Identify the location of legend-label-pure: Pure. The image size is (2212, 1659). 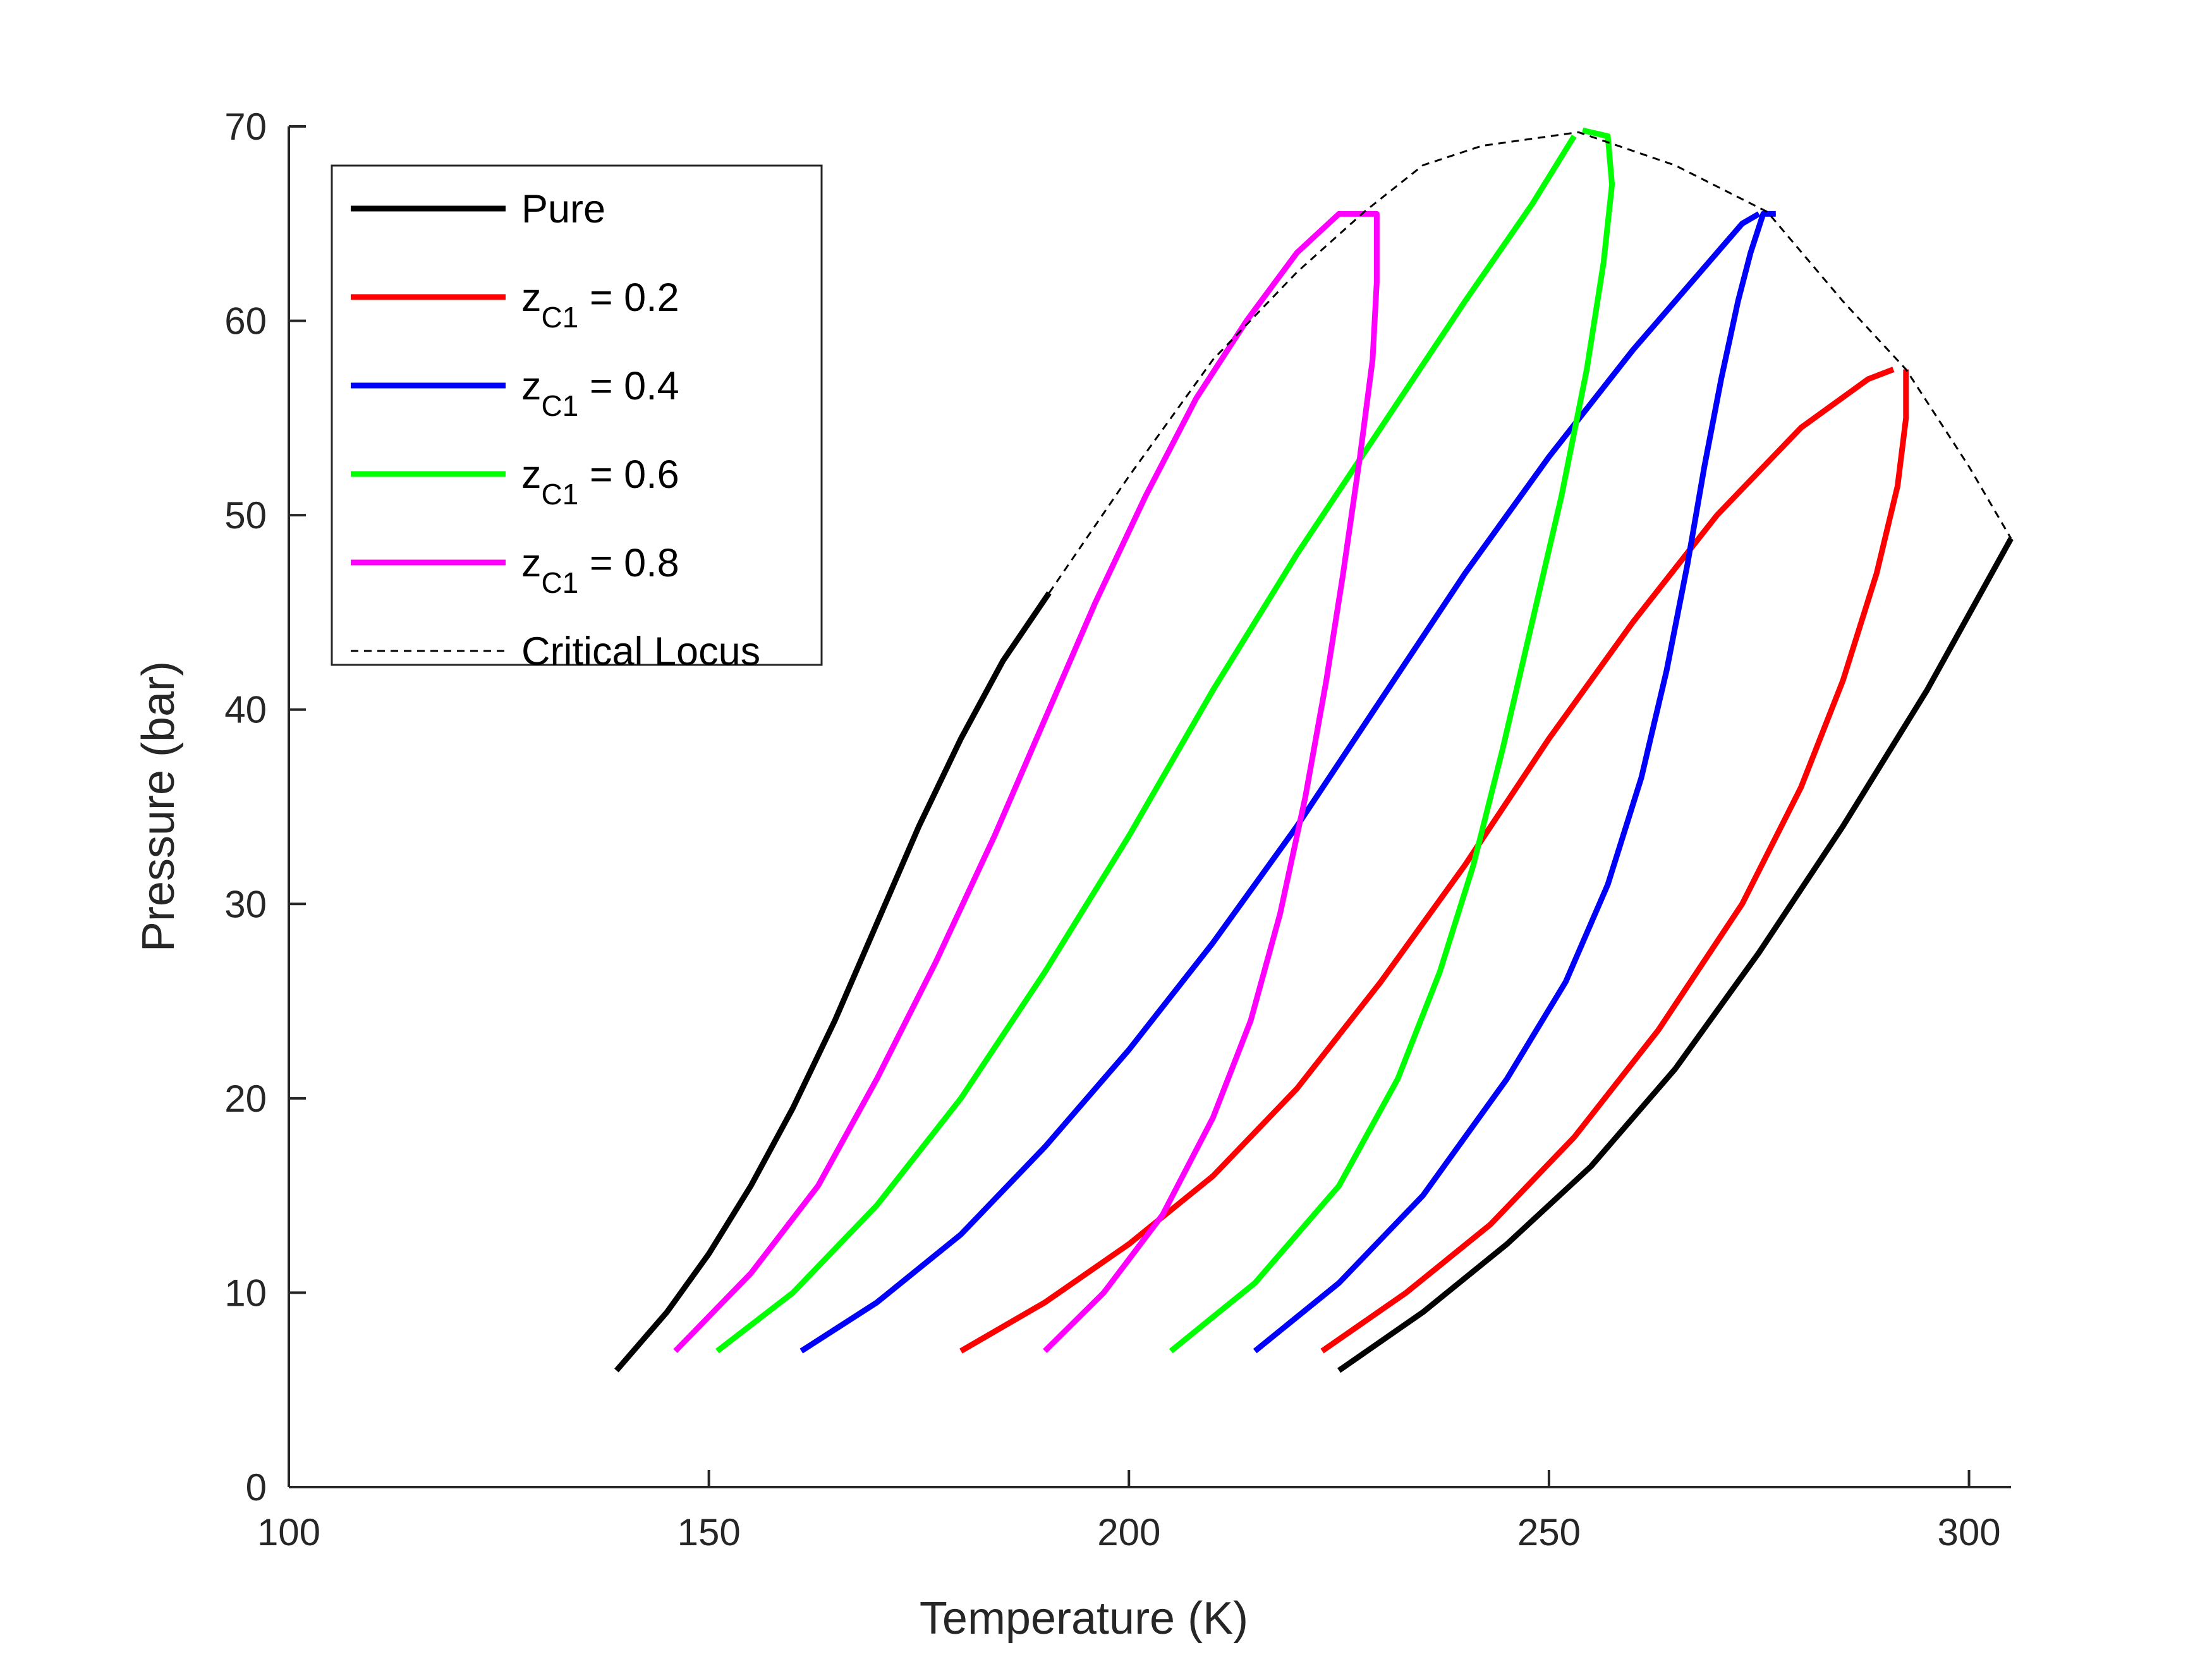
(563, 209).